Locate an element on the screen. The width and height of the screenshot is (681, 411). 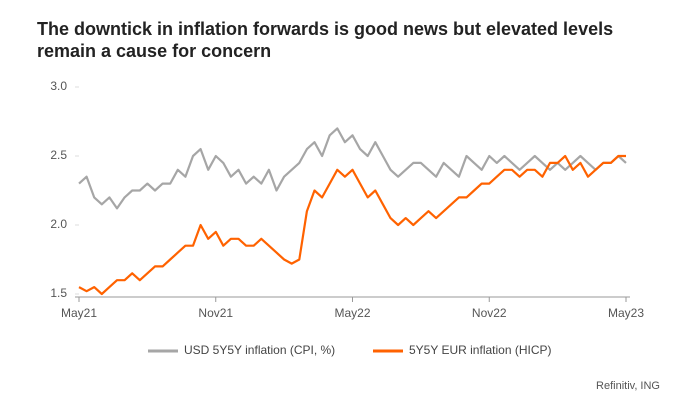
legend-label: USD 5Y5Y inflation (CPI, %) is located at coordinates (259, 350).